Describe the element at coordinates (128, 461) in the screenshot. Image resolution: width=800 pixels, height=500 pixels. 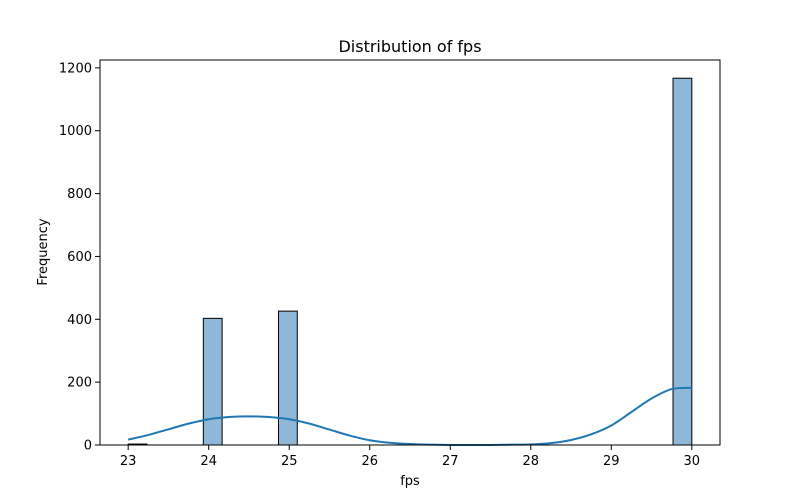
I see `x-tick-label: 23` at that location.